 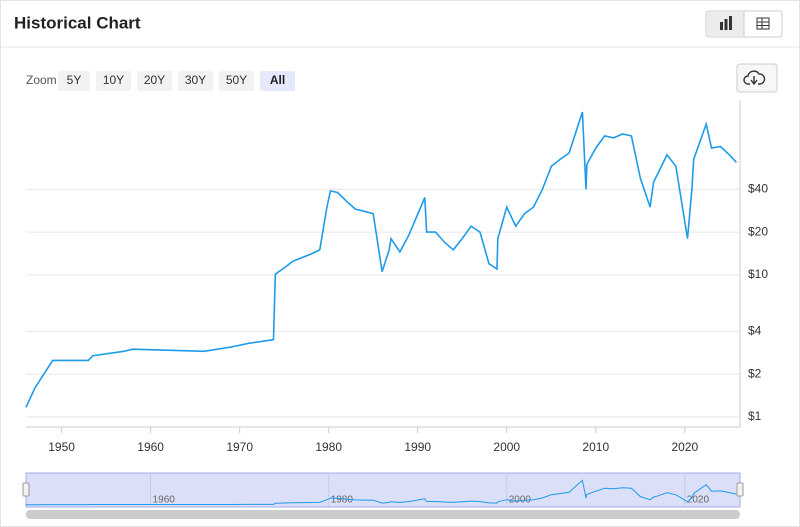 What do you see at coordinates (520, 500) in the screenshot?
I see `navigator-tick-label: 2000` at bounding box center [520, 500].